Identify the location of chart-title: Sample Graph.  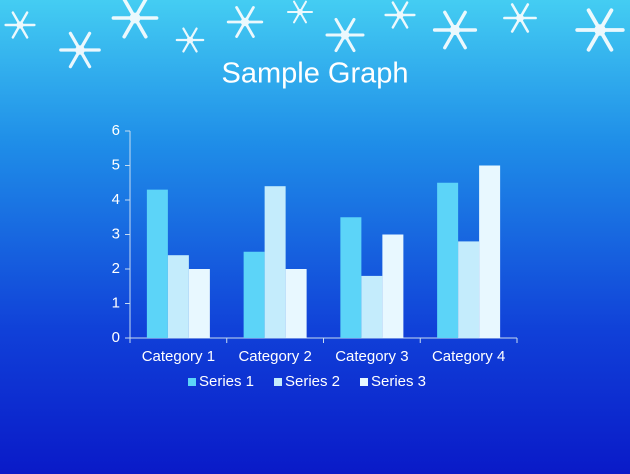
(315, 74).